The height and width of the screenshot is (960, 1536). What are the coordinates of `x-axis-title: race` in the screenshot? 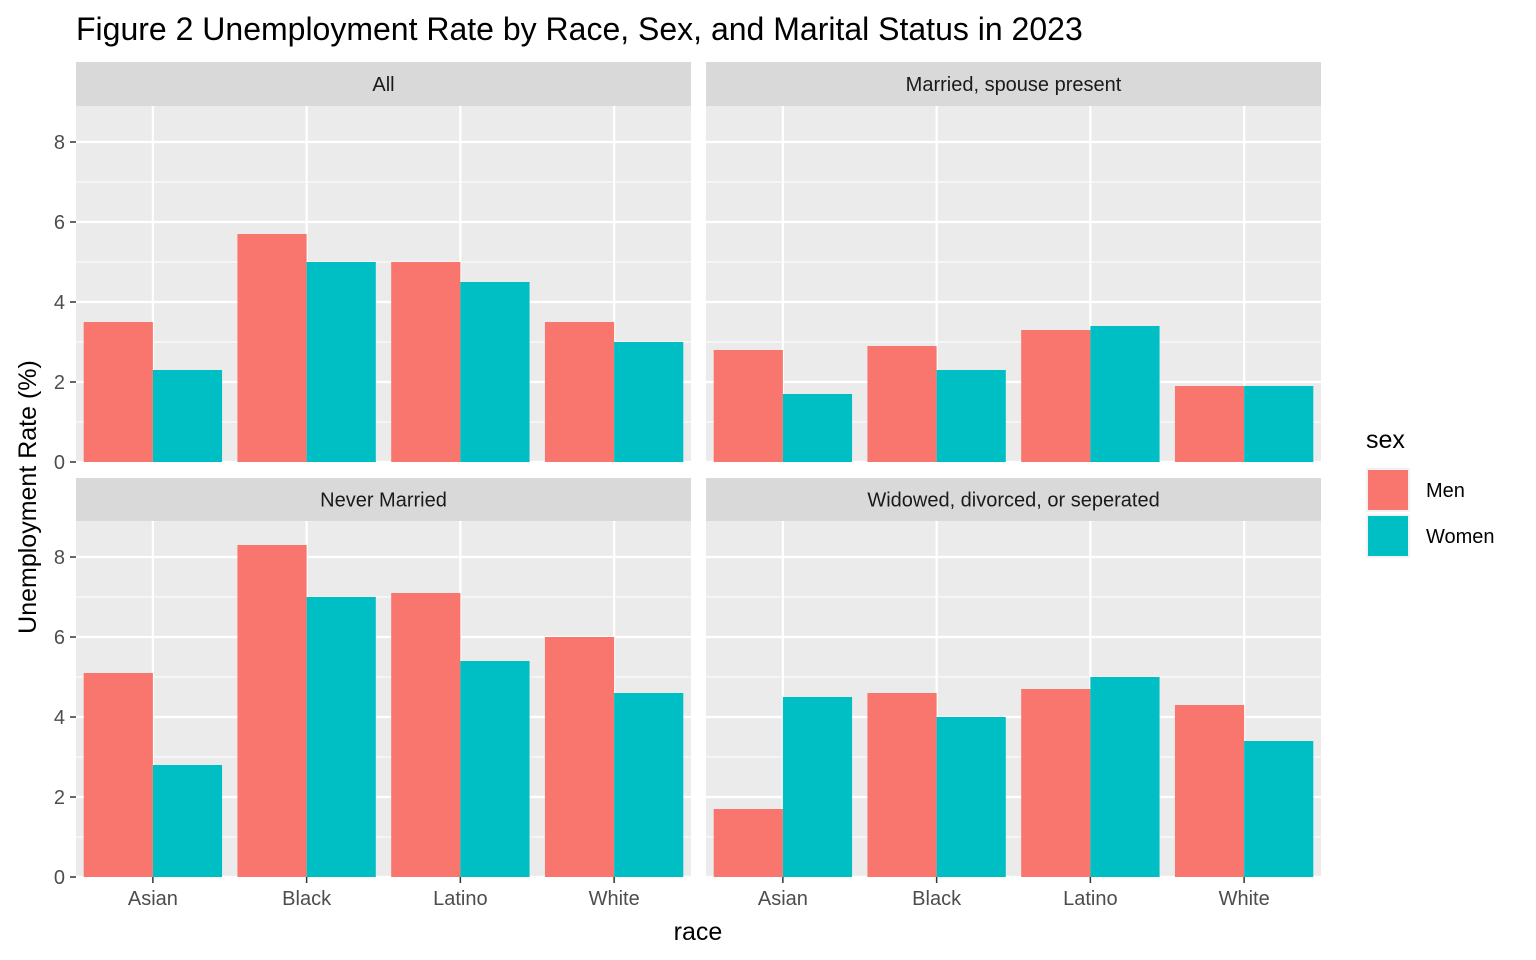 It's located at (698, 932).